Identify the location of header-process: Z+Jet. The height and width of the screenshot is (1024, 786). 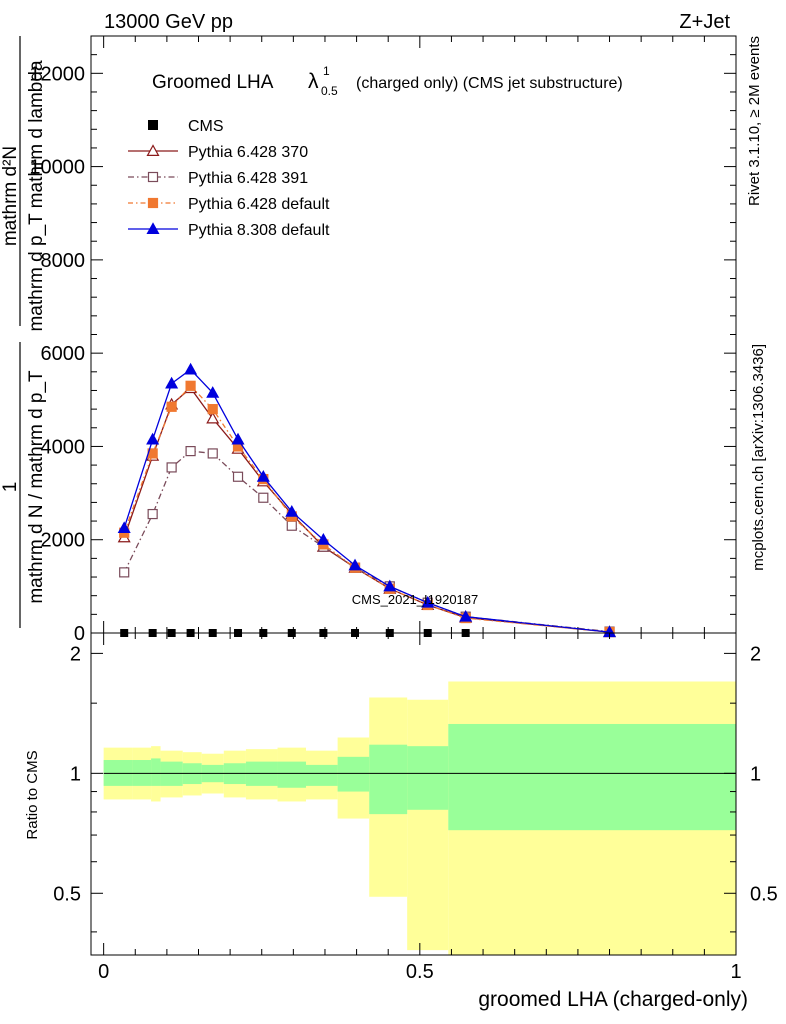
(704, 22).